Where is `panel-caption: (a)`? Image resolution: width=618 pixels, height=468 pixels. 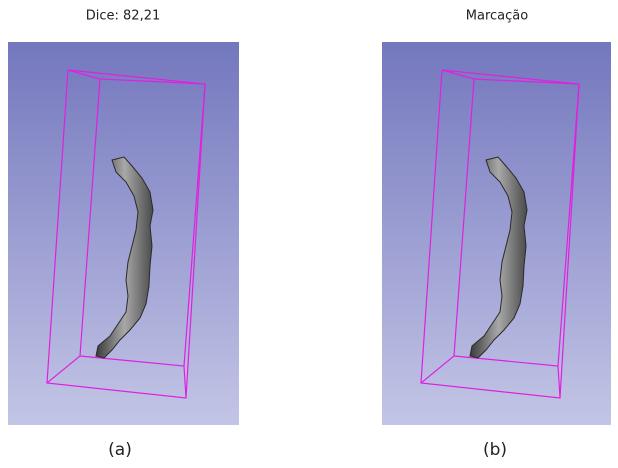 panel-caption: (a) is located at coordinates (120, 450).